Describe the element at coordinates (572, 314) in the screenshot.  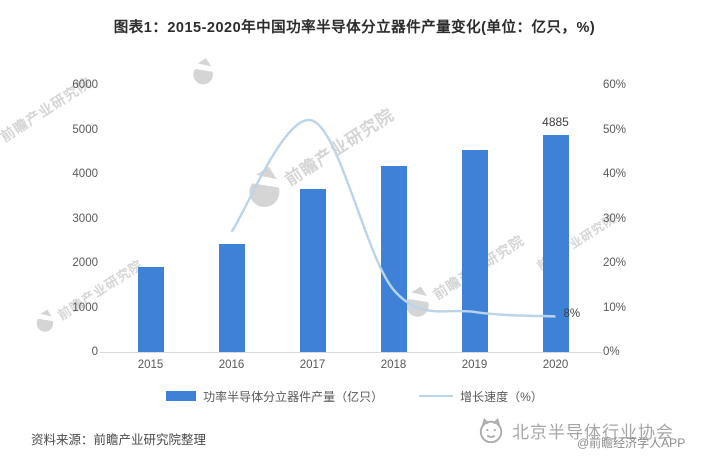
I see `line-value-label: 8%` at that location.